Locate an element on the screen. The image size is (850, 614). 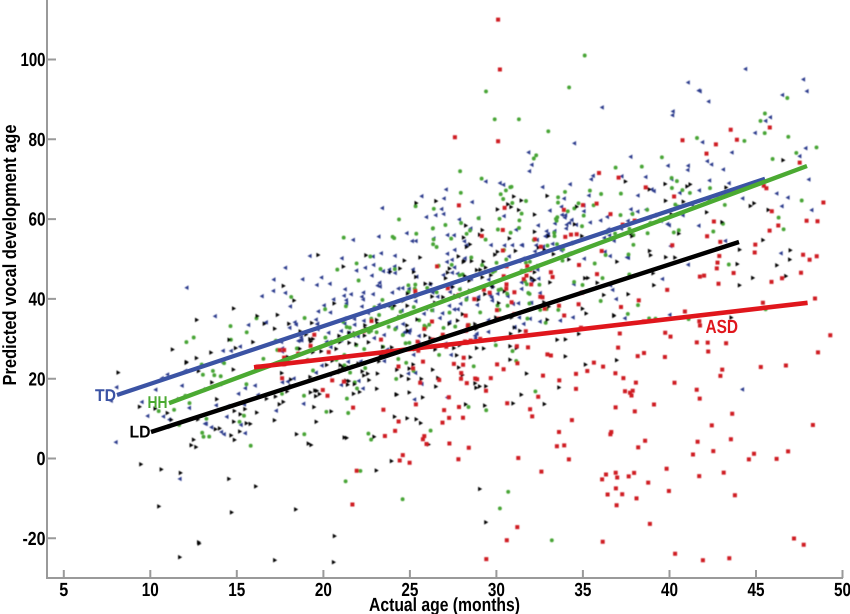
svg-text: 100 is located at coordinates (33, 60).